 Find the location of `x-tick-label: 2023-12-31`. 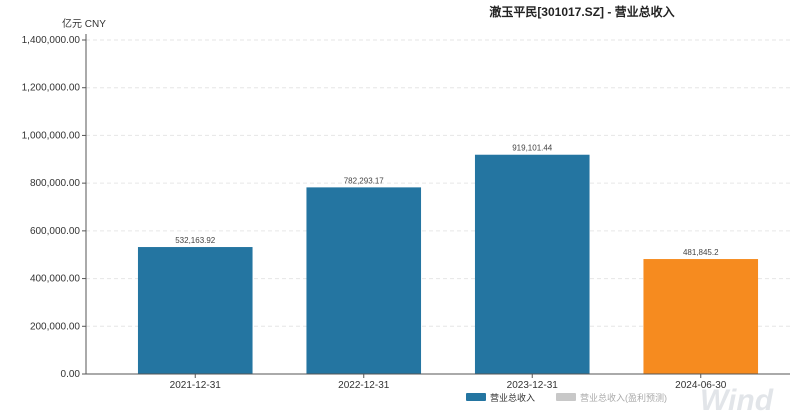

x-tick-label: 2023-12-31 is located at coordinates (533, 385).